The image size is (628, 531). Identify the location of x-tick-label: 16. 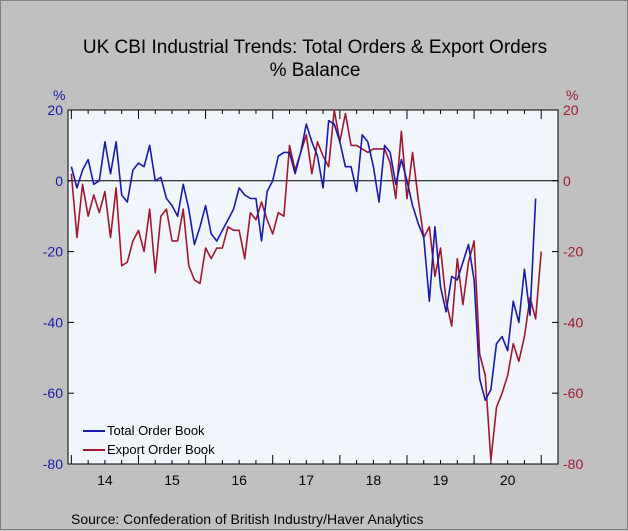
(239, 480).